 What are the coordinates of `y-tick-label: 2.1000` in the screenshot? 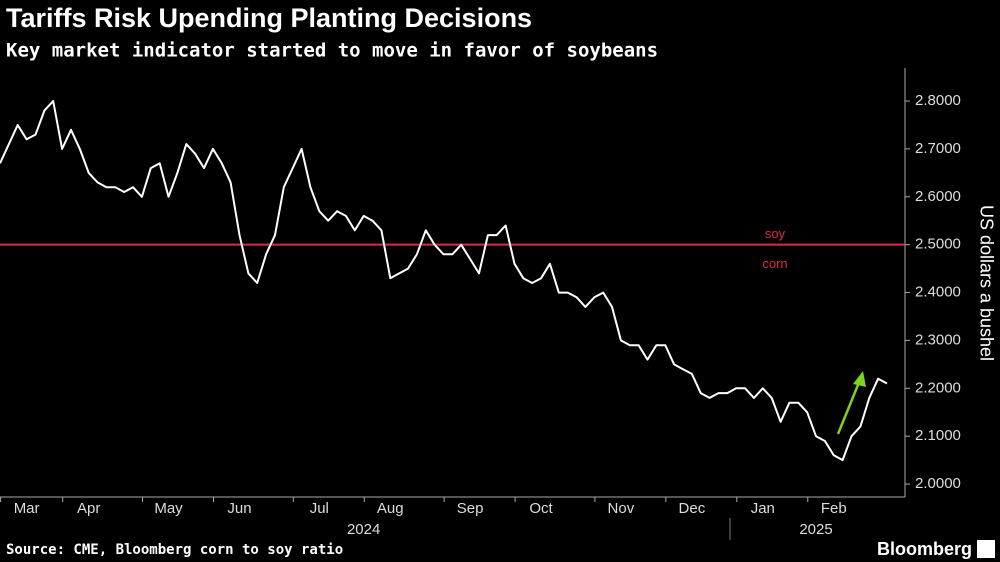 It's located at (938, 435).